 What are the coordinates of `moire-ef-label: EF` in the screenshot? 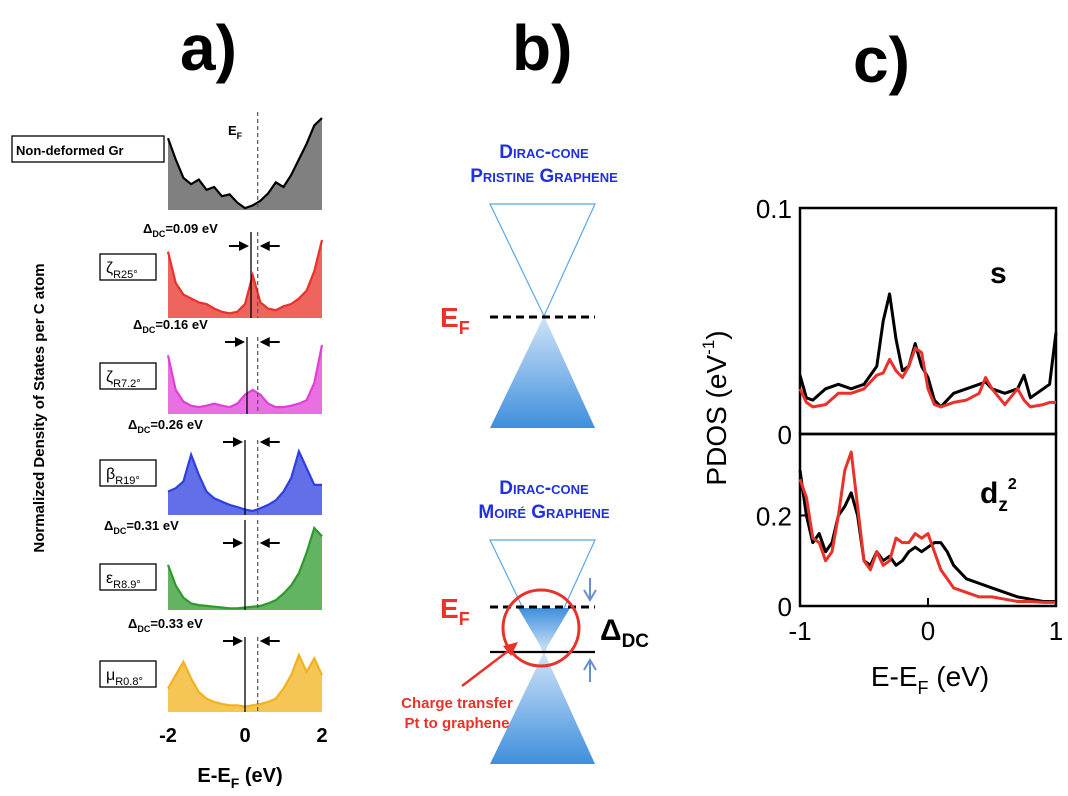 It's located at (455, 611).